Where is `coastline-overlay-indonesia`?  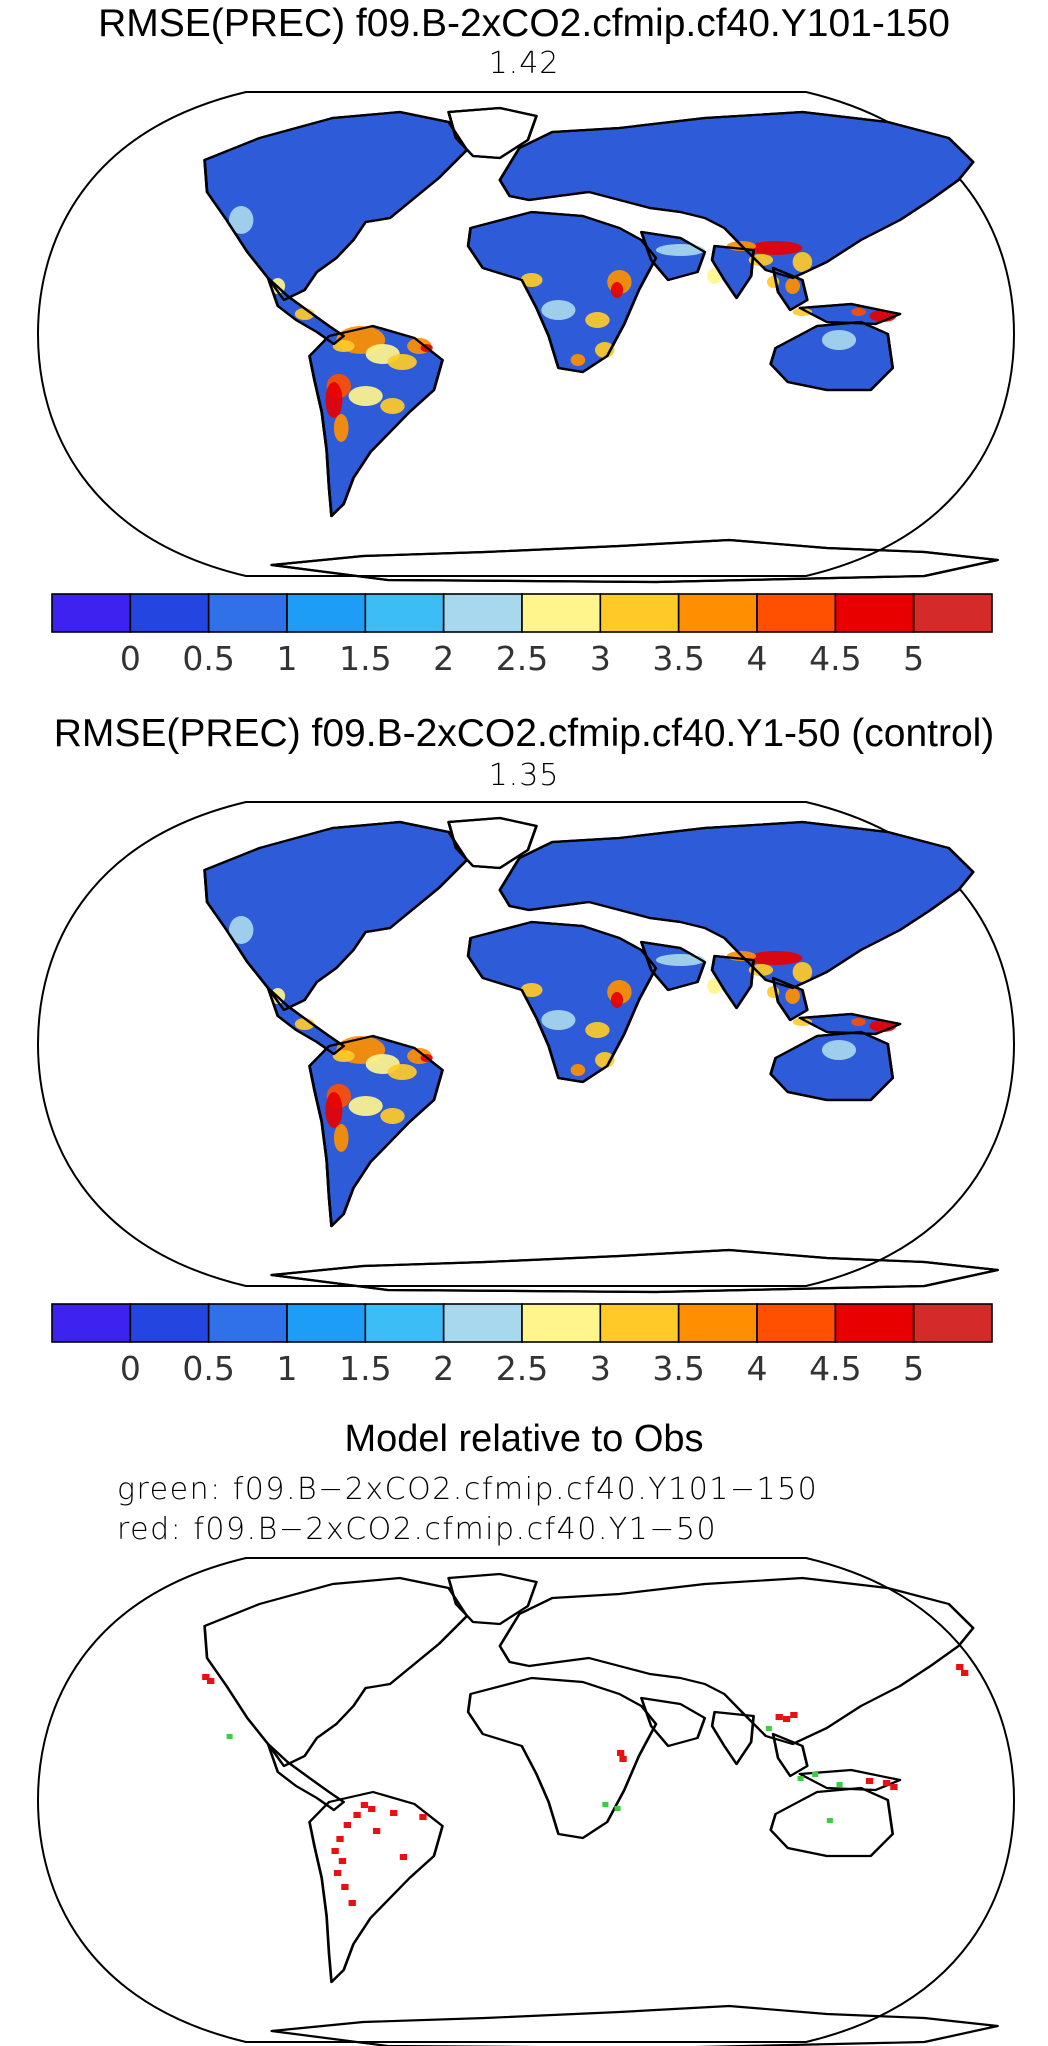 coastline-overlay-indonesia is located at coordinates (850, 1024).